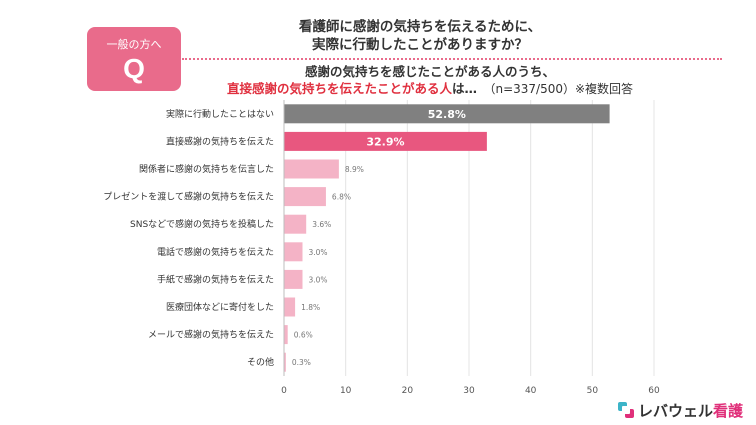 This screenshot has height=425, width=756. I want to click on x-tick-label: 50, so click(593, 391).